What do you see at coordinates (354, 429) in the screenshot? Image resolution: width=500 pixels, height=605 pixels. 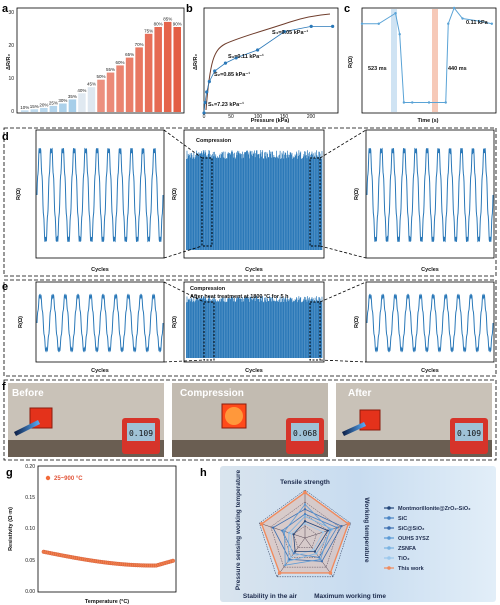 I see `photo-after-torch` at bounding box center [354, 429].